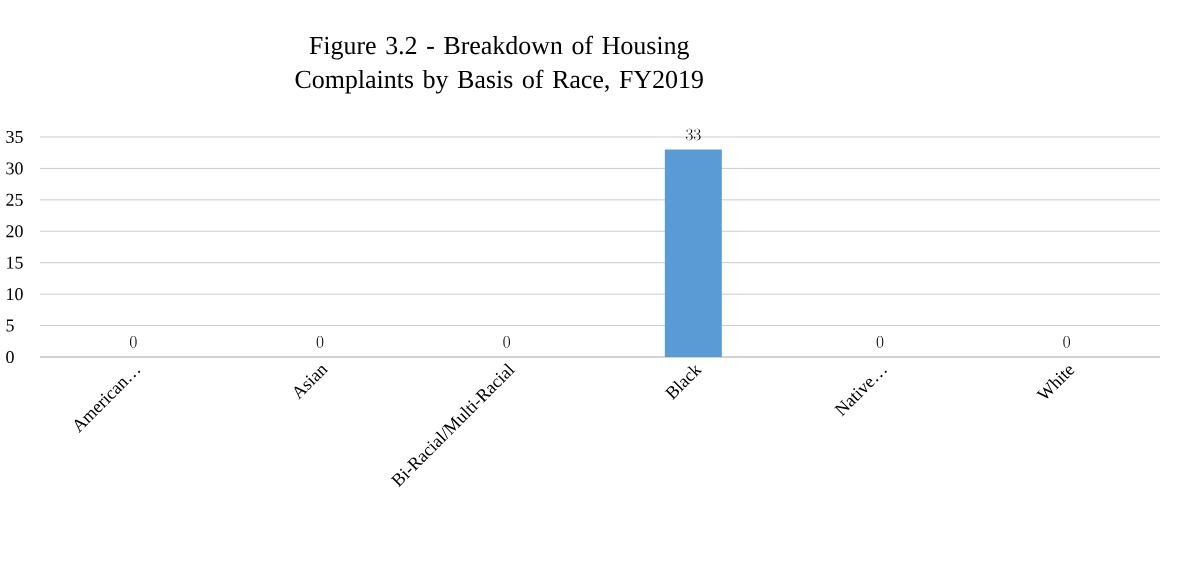 This screenshot has height=565, width=1184. Describe the element at coordinates (10, 325) in the screenshot. I see `y-tick-label: 5` at that location.